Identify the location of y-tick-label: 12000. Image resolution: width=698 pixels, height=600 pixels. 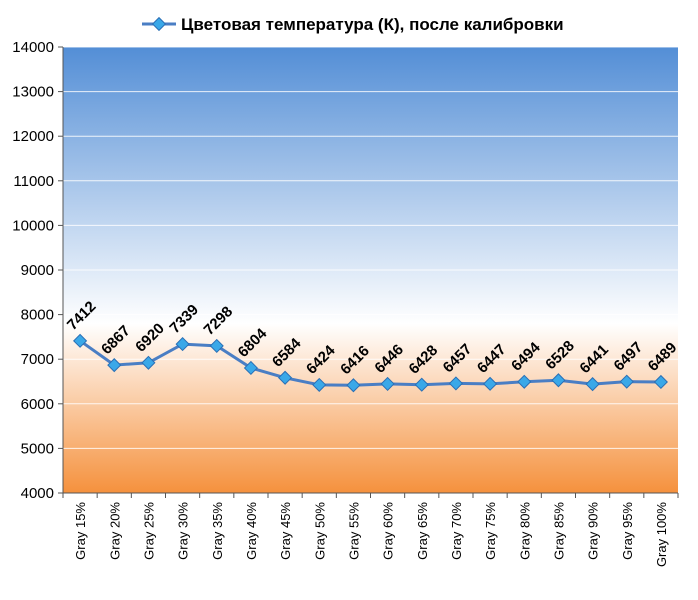
(33, 136).